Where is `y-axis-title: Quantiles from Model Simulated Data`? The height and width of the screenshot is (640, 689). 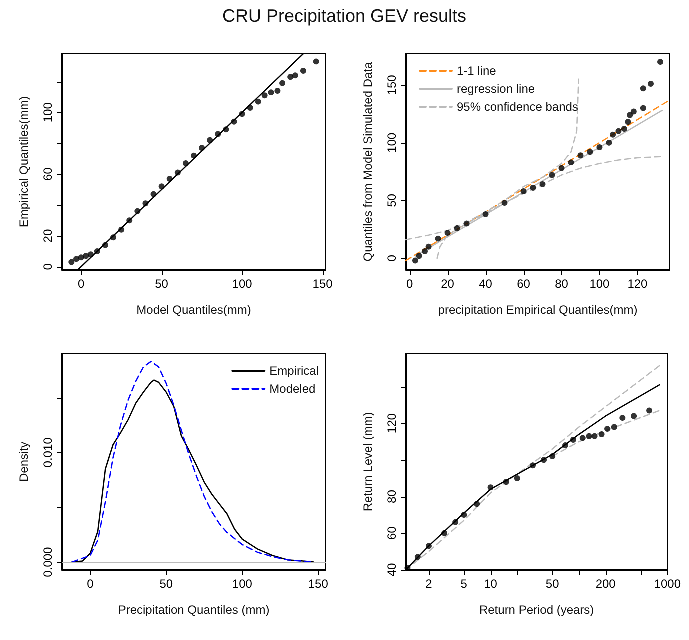
y-axis-title: Quantiles from Model Simulated Data is located at coordinates (368, 162).